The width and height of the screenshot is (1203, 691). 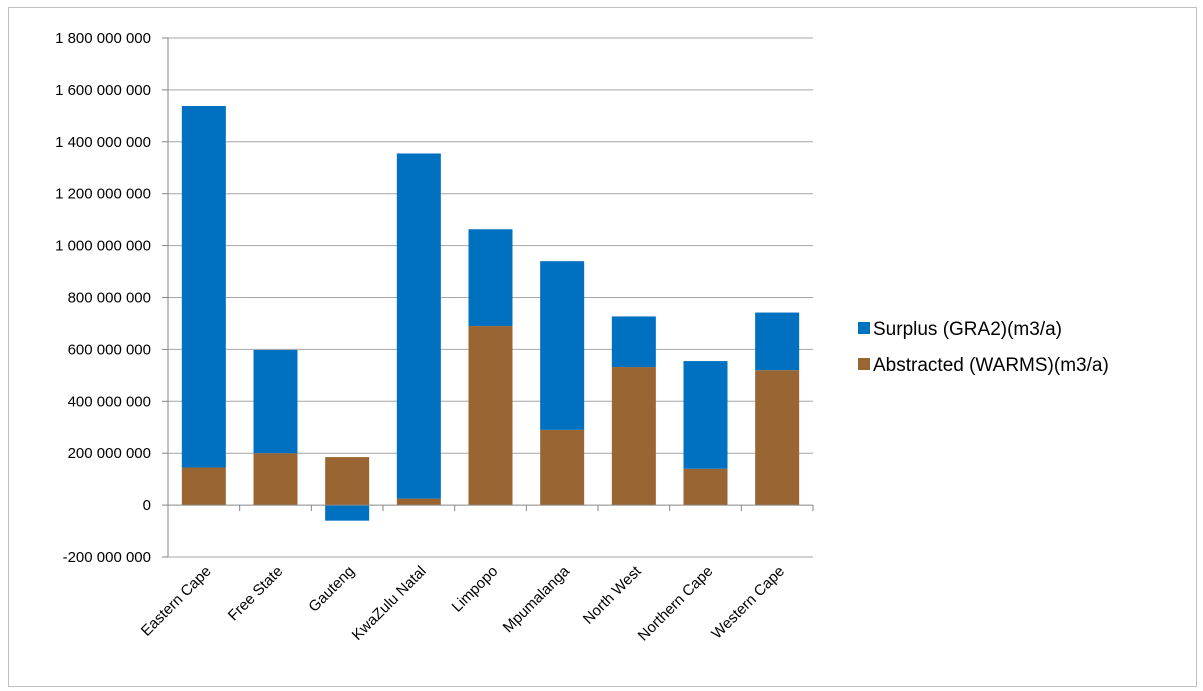 What do you see at coordinates (103, 246) in the screenshot?
I see `y-tick-label: 1 000 000 000` at bounding box center [103, 246].